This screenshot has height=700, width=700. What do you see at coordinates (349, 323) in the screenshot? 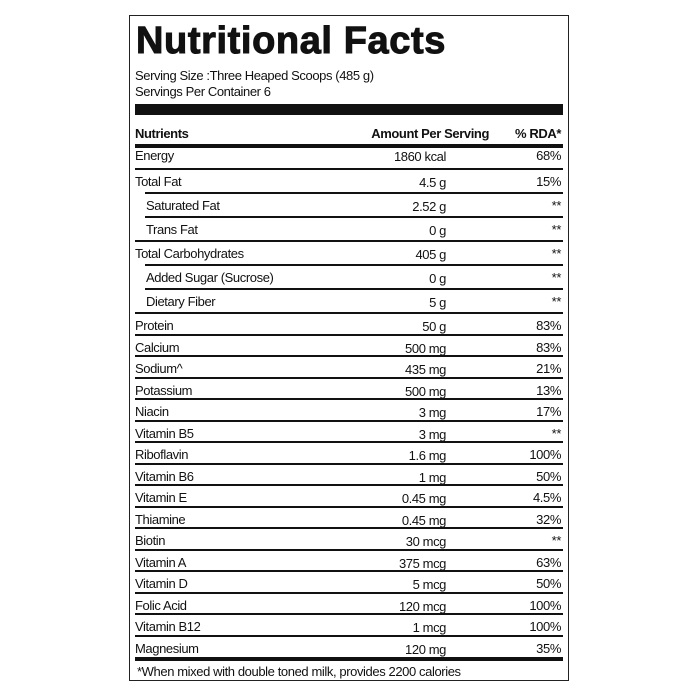
I see `table-row: Protein 50 g 83%` at bounding box center [349, 323].